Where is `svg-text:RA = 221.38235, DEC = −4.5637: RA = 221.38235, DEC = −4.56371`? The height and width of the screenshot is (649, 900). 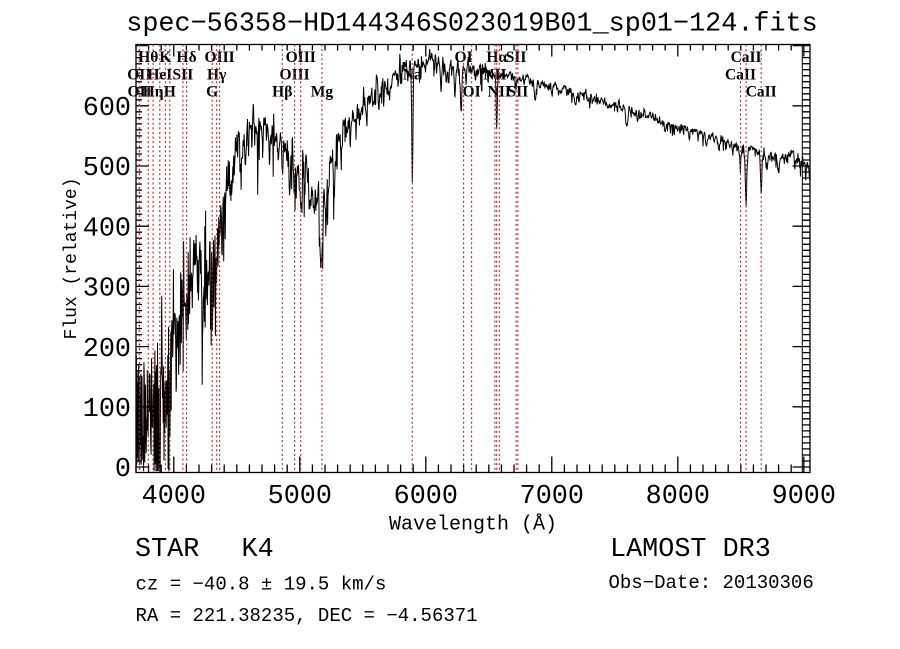
svg-text:RA = 221.38235, DEC = −4.5637: RA = 221.38235, DEC = −4.56371 is located at coordinates (307, 616).